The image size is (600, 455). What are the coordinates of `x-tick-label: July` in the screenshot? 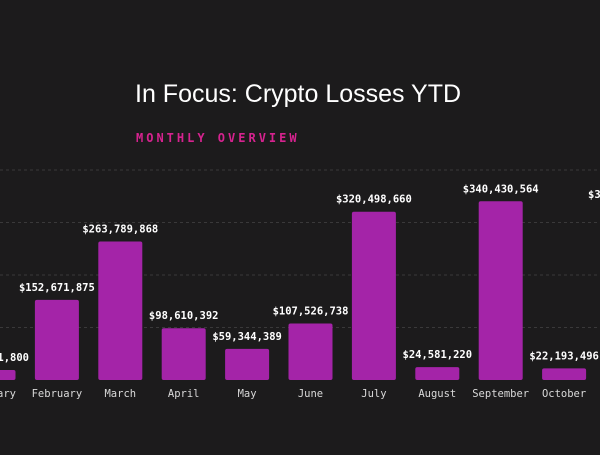 It's located at (373, 394).